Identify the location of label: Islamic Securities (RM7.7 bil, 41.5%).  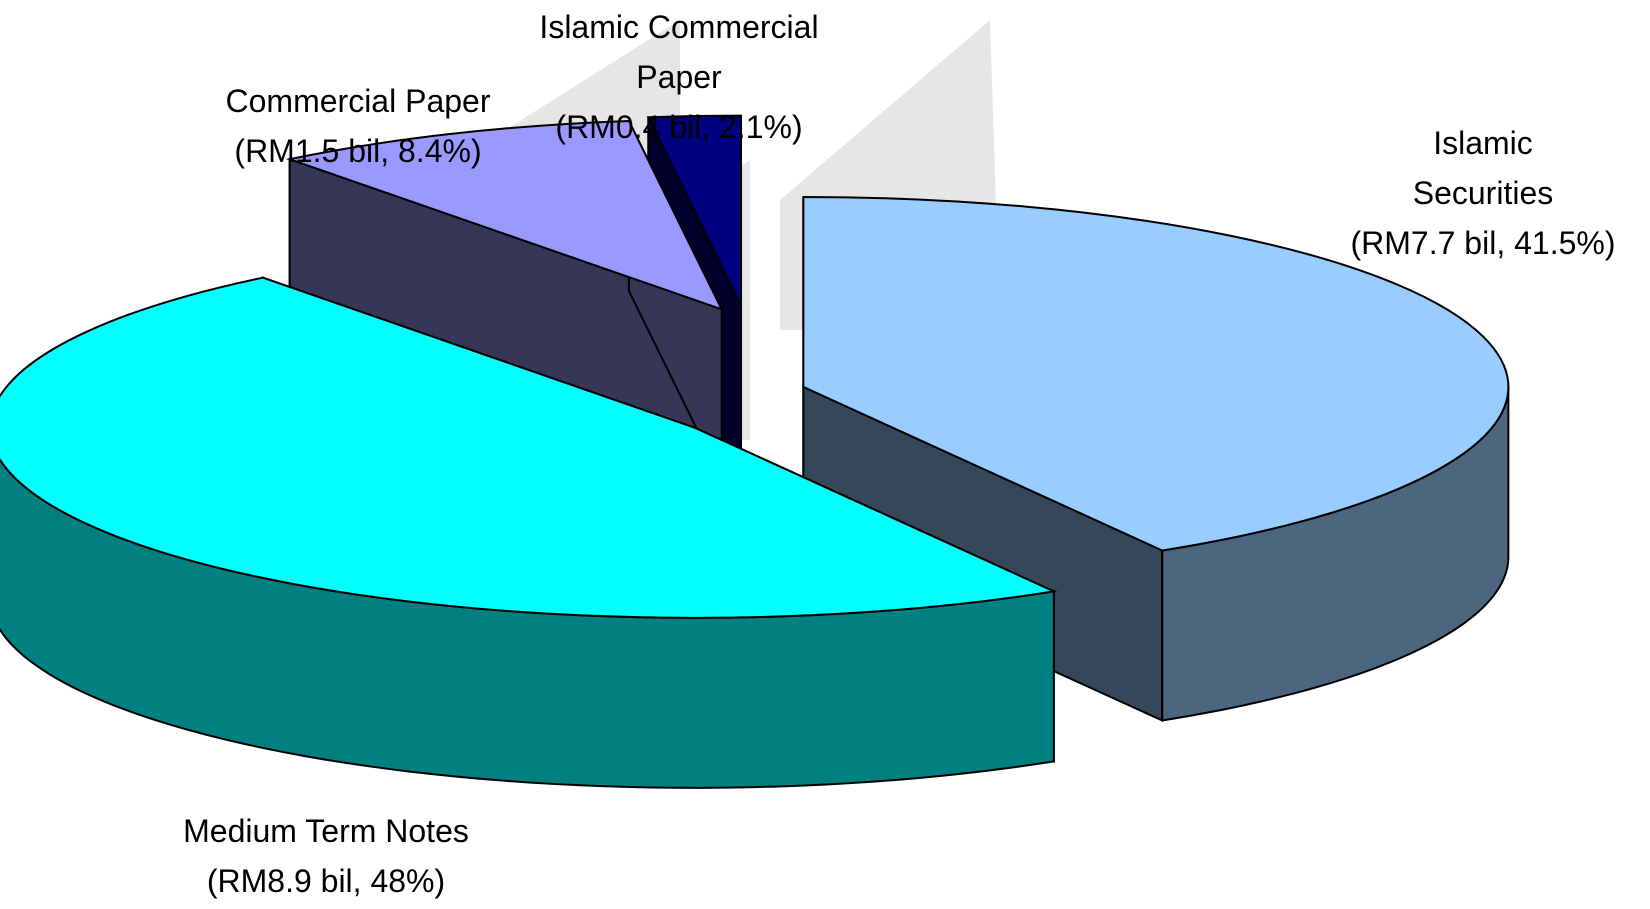
(1483, 193).